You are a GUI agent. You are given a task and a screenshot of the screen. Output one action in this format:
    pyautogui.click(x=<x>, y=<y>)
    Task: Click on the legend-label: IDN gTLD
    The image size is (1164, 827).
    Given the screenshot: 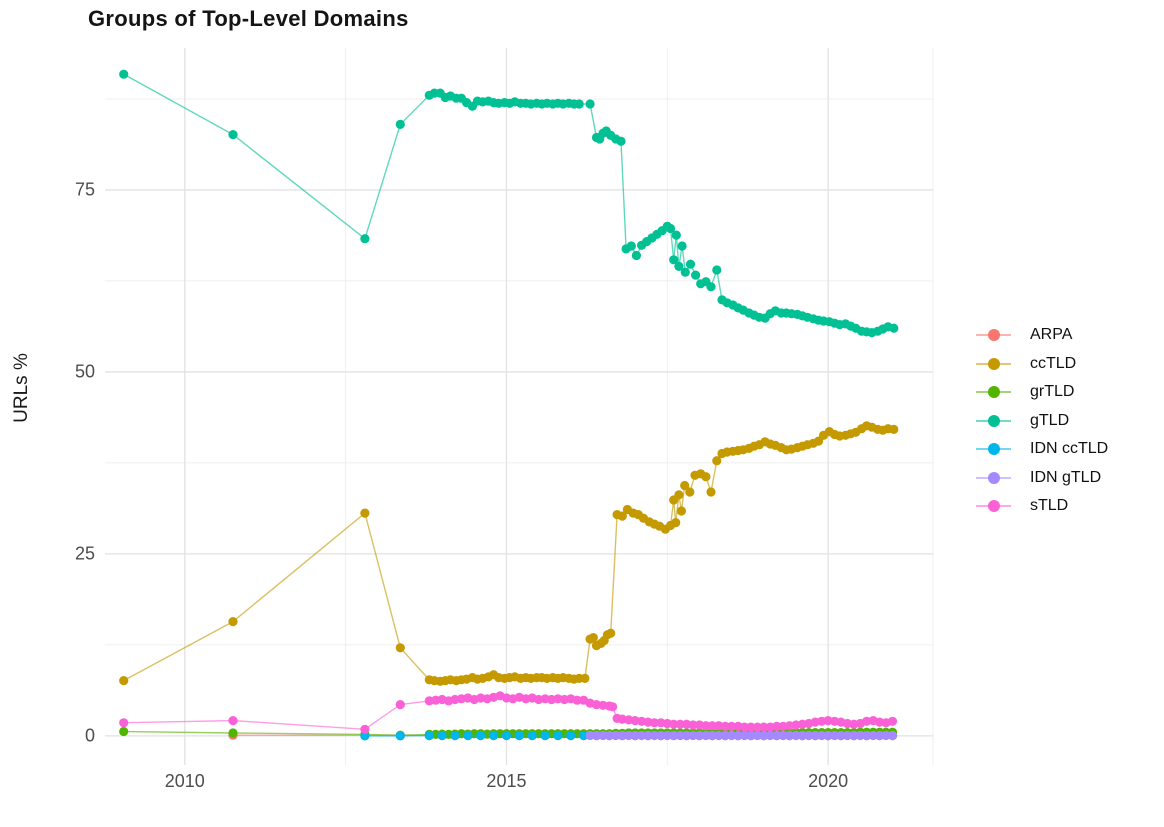 What is the action you would take?
    pyautogui.click(x=1066, y=477)
    